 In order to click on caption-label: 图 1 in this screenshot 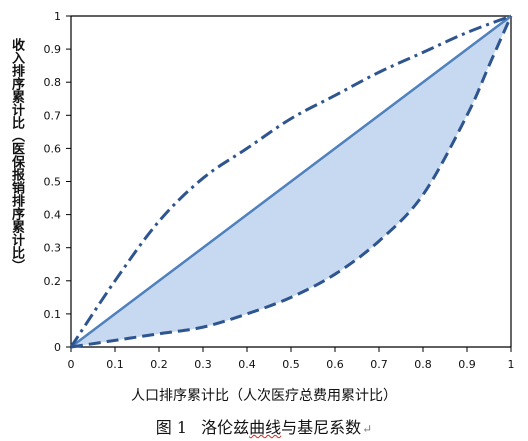, I will do `click(171, 427)`.